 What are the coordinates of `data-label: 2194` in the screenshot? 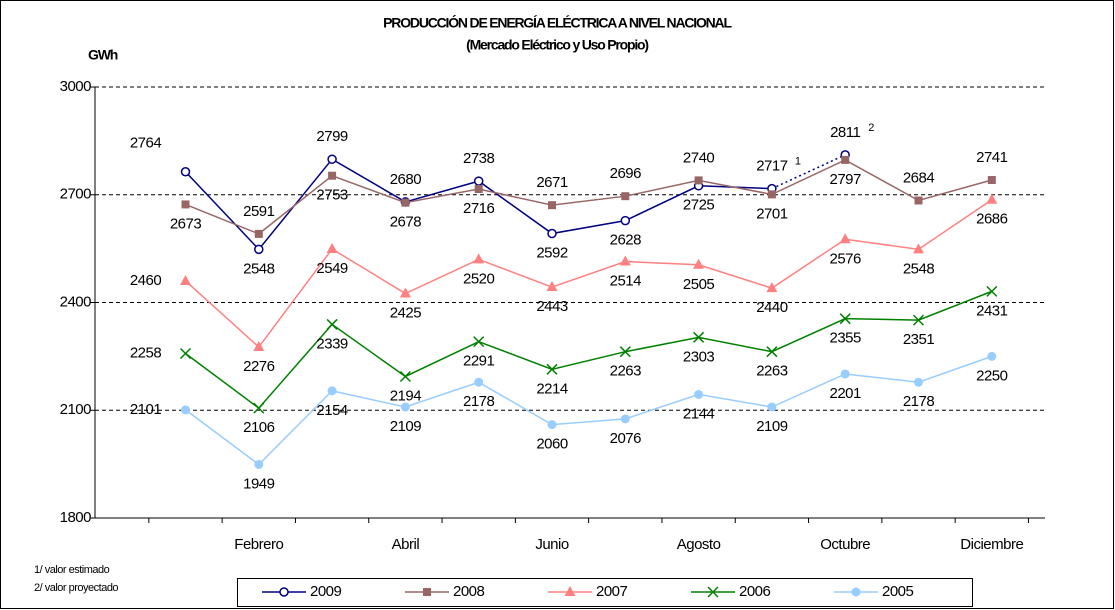 It's located at (406, 395).